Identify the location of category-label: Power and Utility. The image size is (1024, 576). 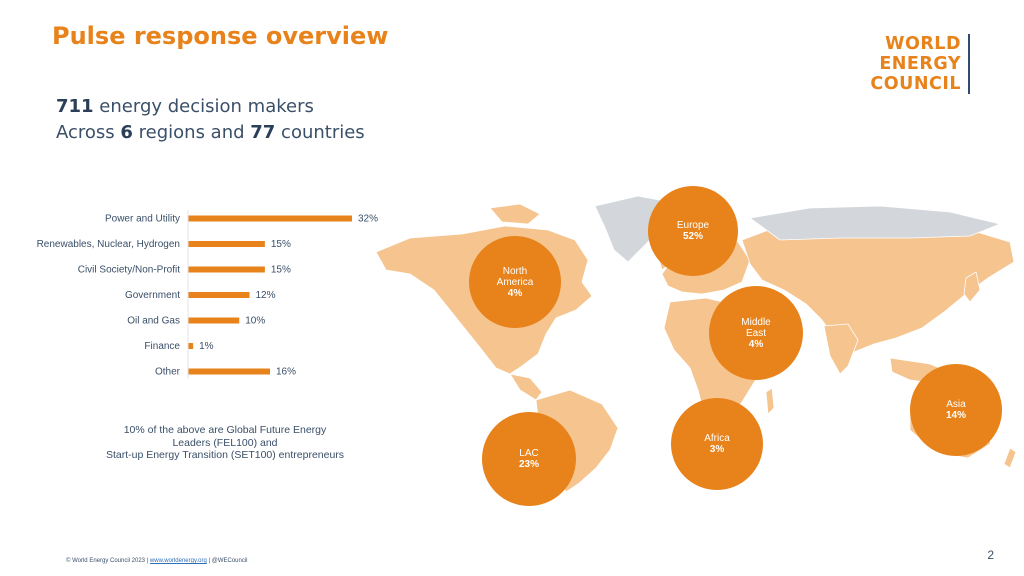
(142, 219).